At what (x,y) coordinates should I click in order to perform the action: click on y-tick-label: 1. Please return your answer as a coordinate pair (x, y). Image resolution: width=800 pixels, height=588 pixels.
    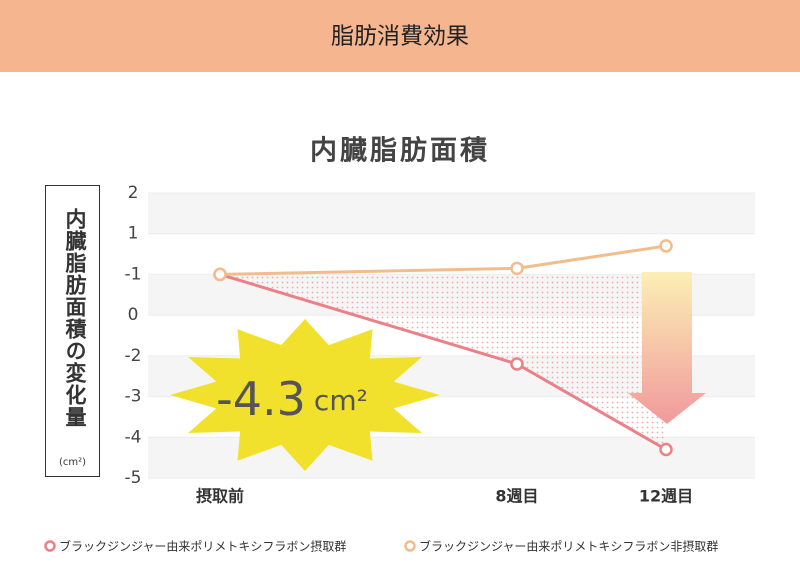
    Looking at the image, I should click on (133, 234).